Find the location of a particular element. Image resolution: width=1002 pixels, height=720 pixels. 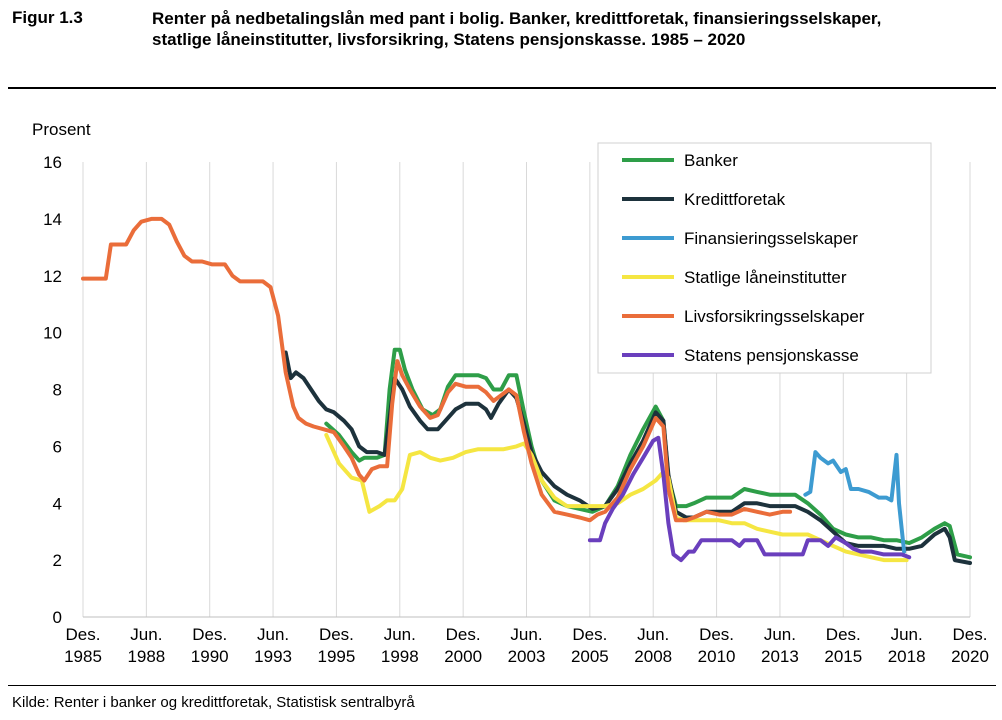

x-tick-label: 1993 is located at coordinates (273, 656).